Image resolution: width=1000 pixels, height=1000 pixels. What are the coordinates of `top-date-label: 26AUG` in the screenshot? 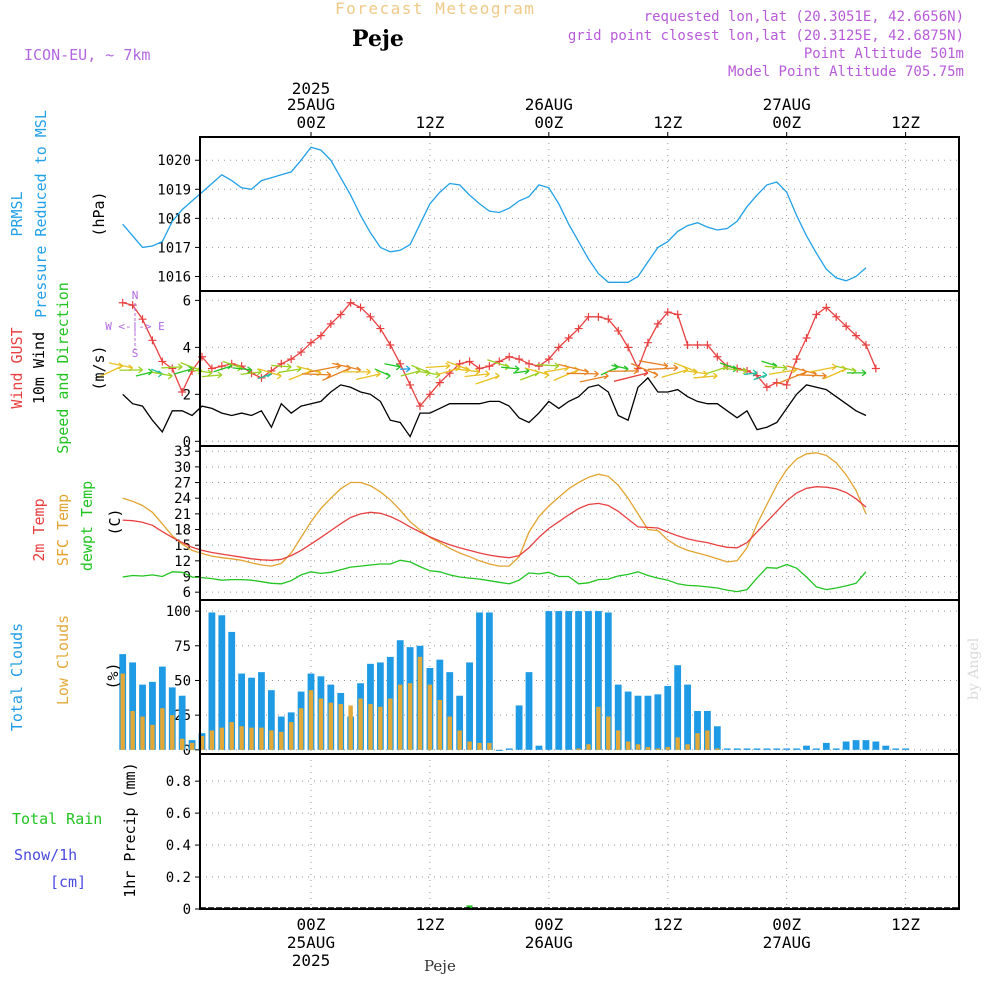 It's located at (549, 104).